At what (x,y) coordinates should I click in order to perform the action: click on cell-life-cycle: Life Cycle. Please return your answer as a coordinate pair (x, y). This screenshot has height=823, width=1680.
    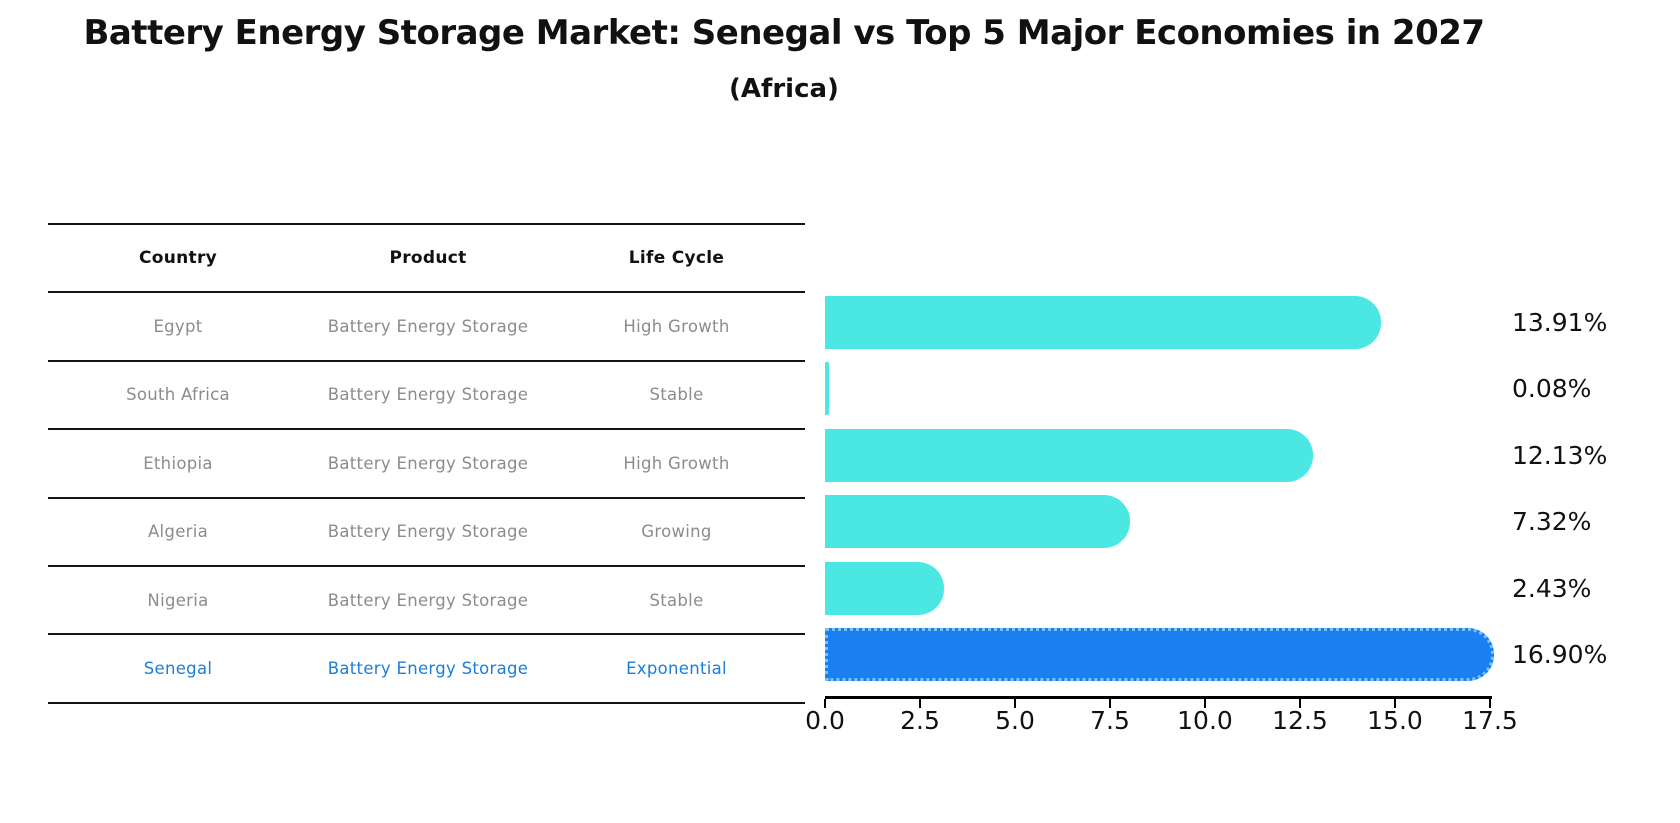
    Looking at the image, I should click on (676, 258).